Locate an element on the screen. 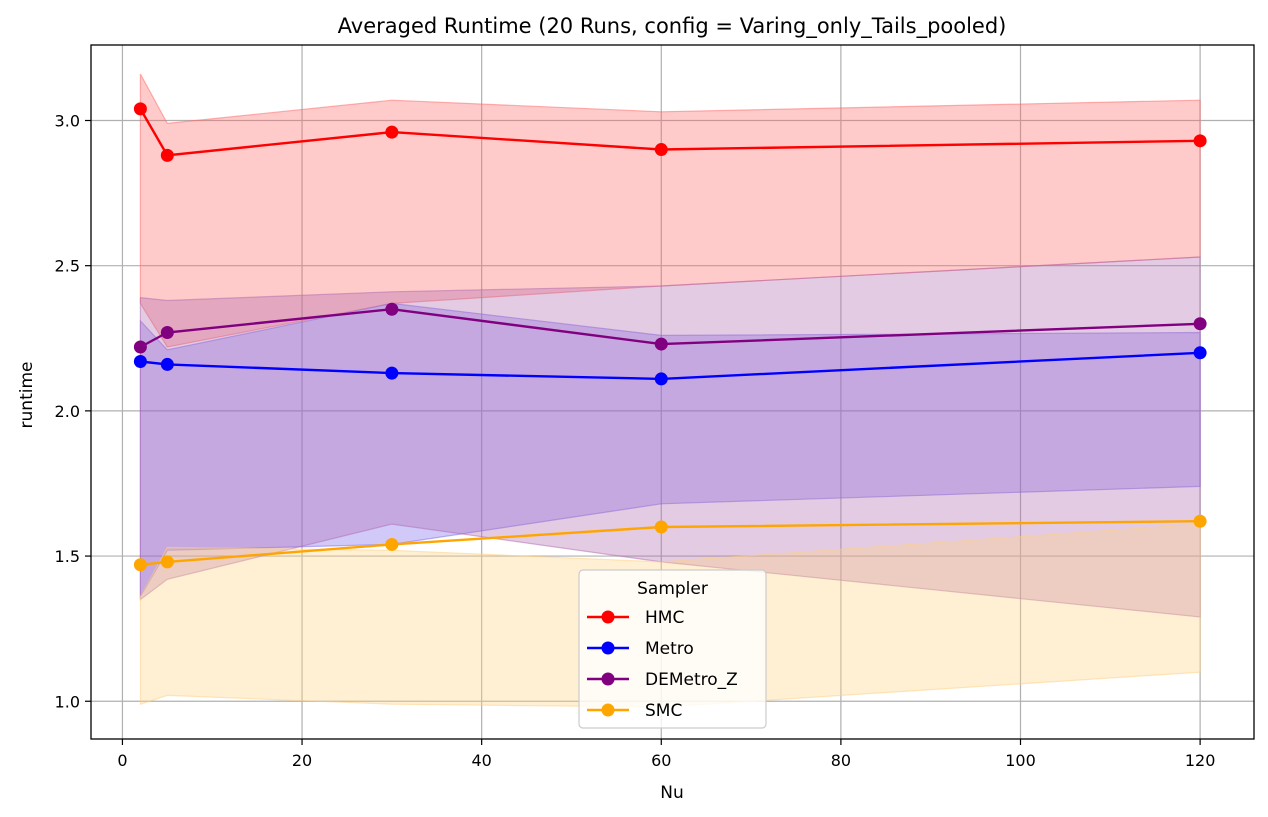 This screenshot has width=1268, height=817. legend-title: Sampler is located at coordinates (672, 589).